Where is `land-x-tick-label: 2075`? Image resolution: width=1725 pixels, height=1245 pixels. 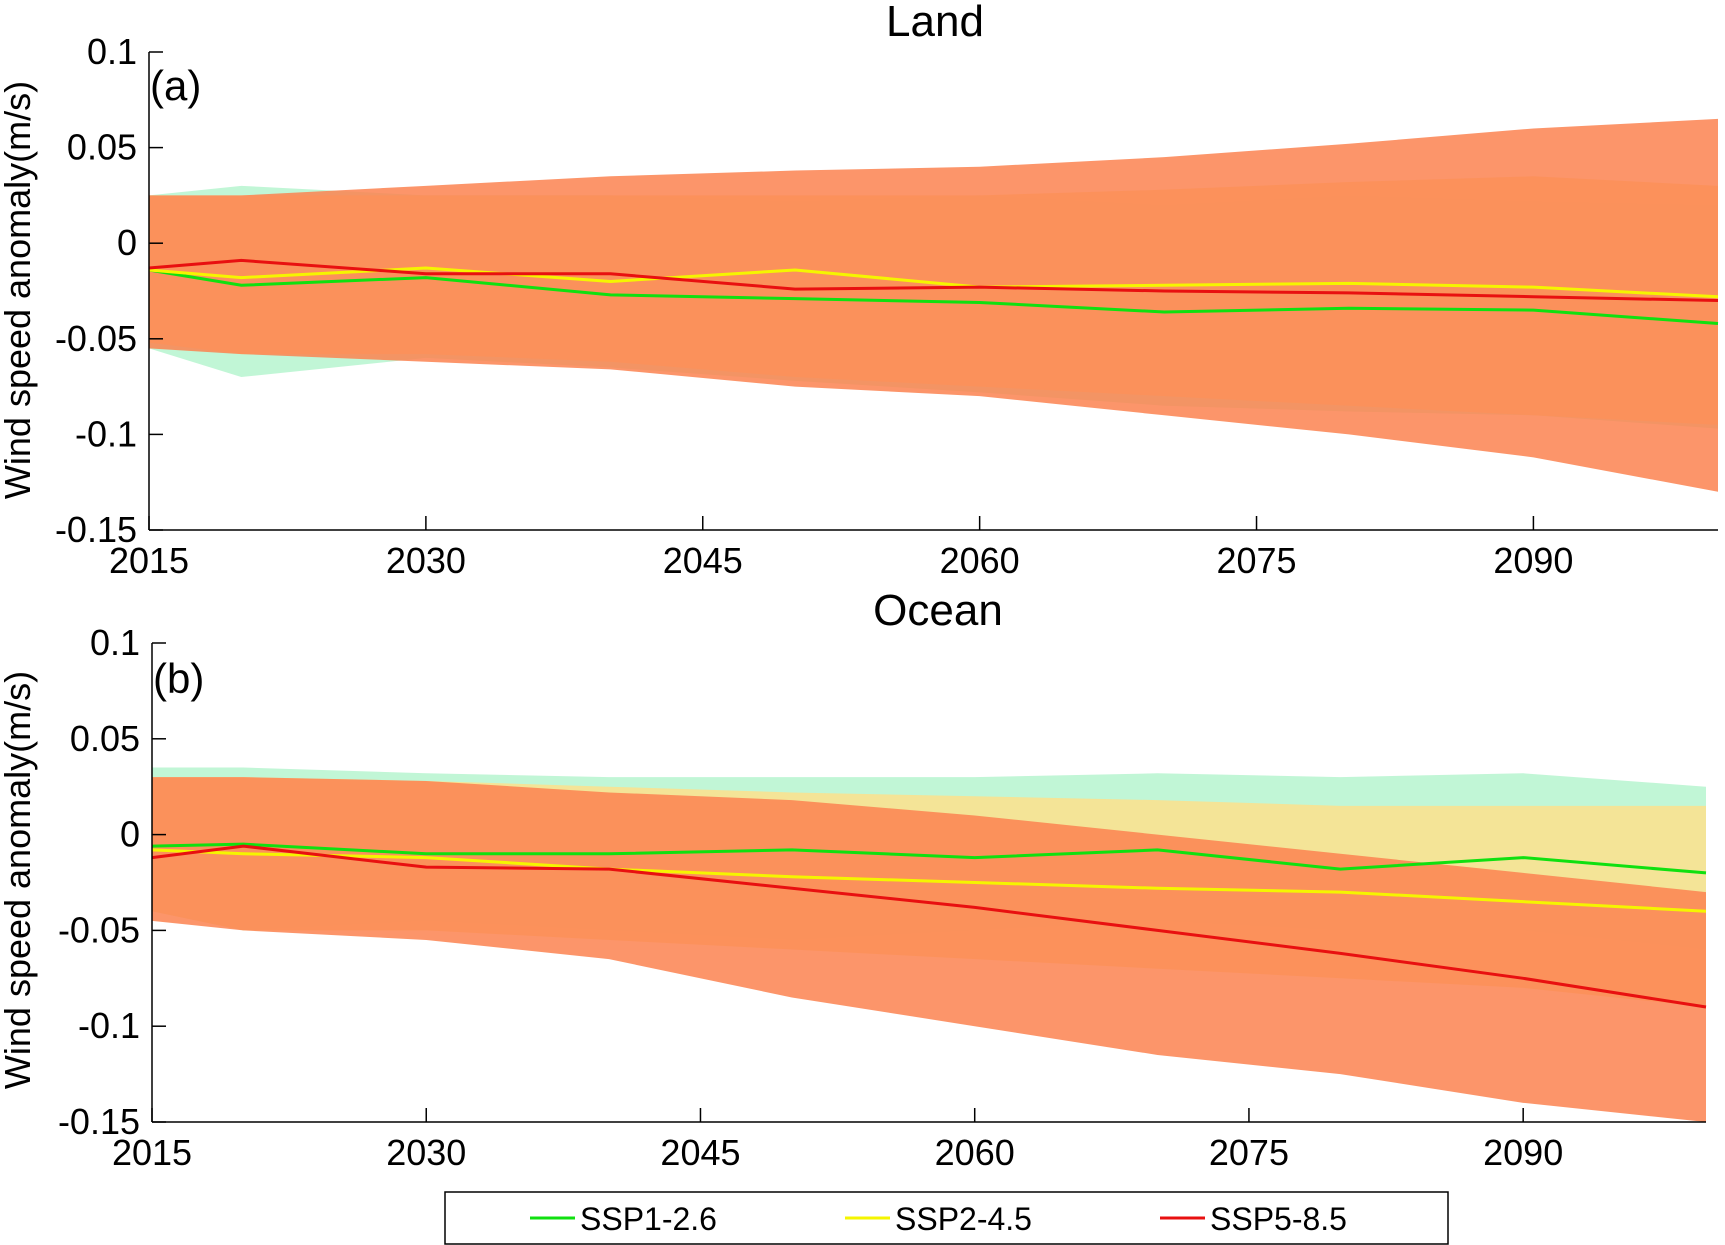 land-x-tick-label: 2075 is located at coordinates (1256, 560).